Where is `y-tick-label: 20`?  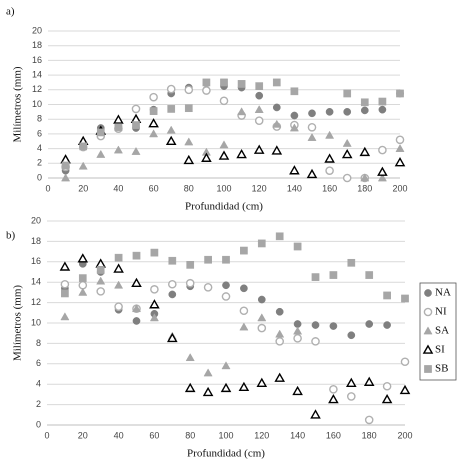
y-tick-label: 20 is located at coordinates (37, 30).